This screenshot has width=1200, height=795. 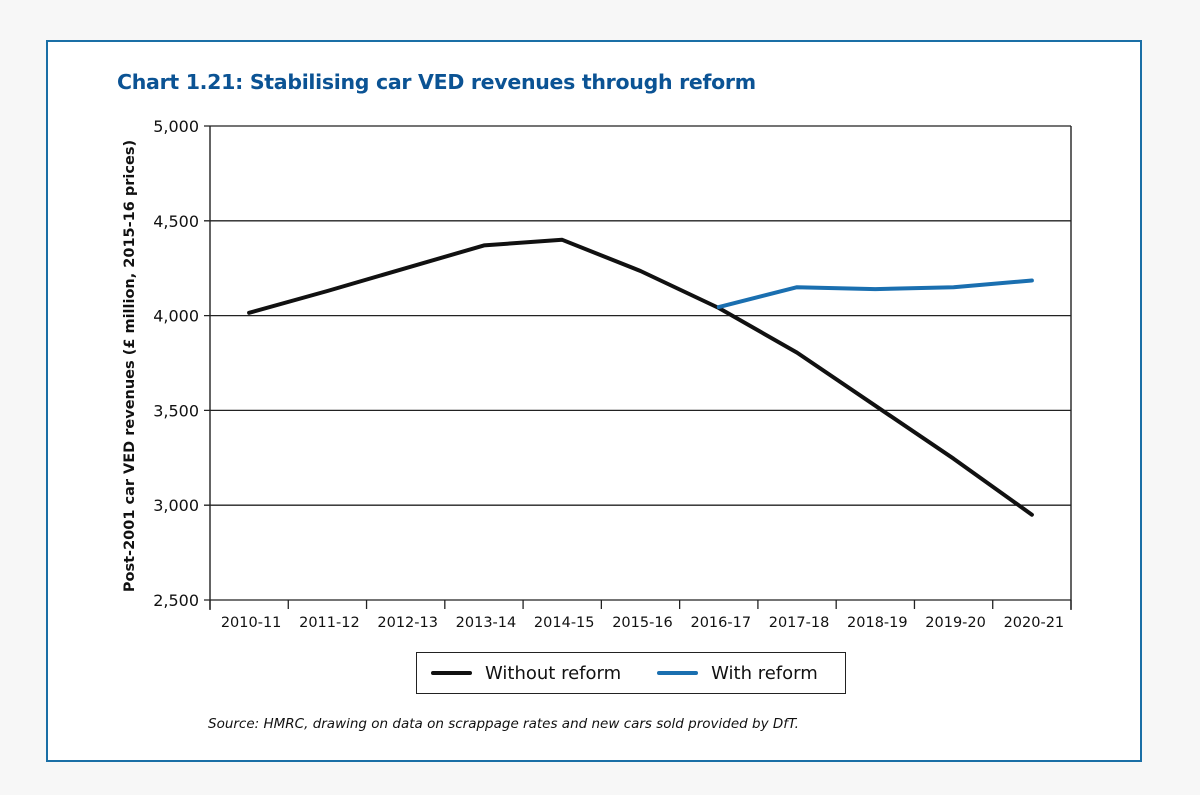 I want to click on legend: Without reform With reform, so click(x=631, y=673).